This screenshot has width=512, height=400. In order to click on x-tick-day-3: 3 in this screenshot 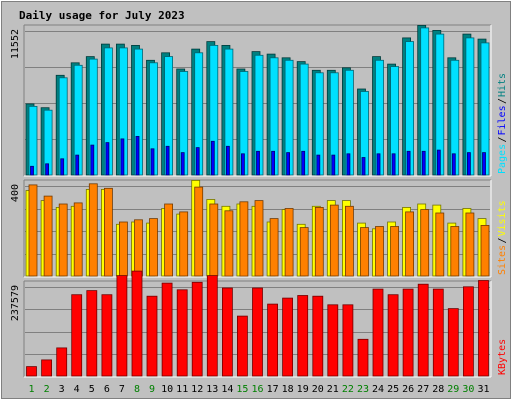, I will do `click(62, 389)`.